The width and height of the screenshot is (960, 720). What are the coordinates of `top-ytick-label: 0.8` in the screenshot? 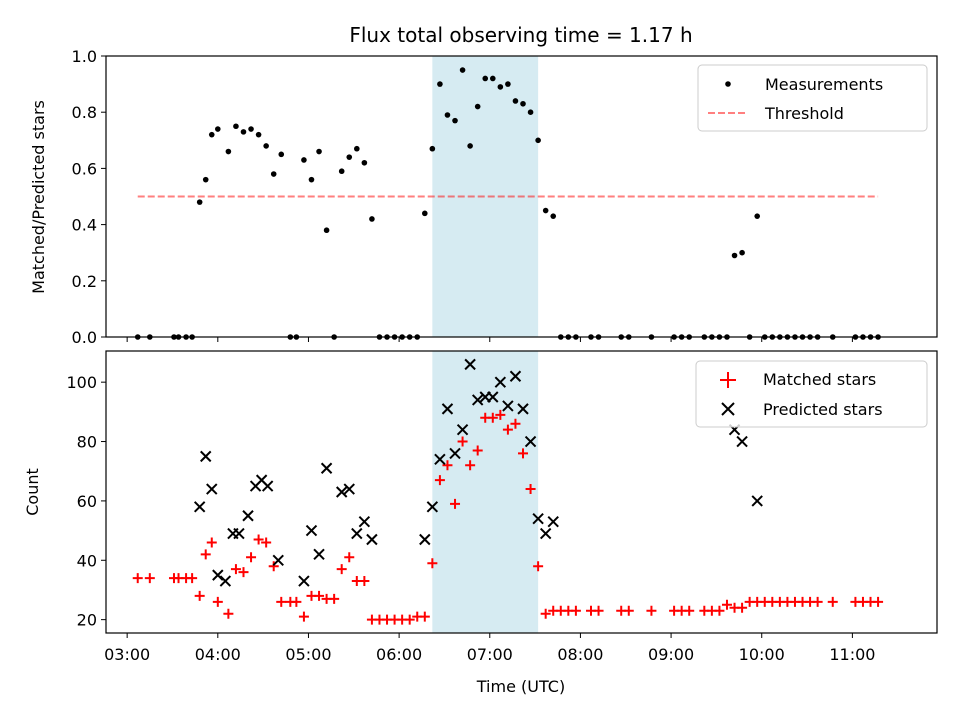 It's located at (84, 112).